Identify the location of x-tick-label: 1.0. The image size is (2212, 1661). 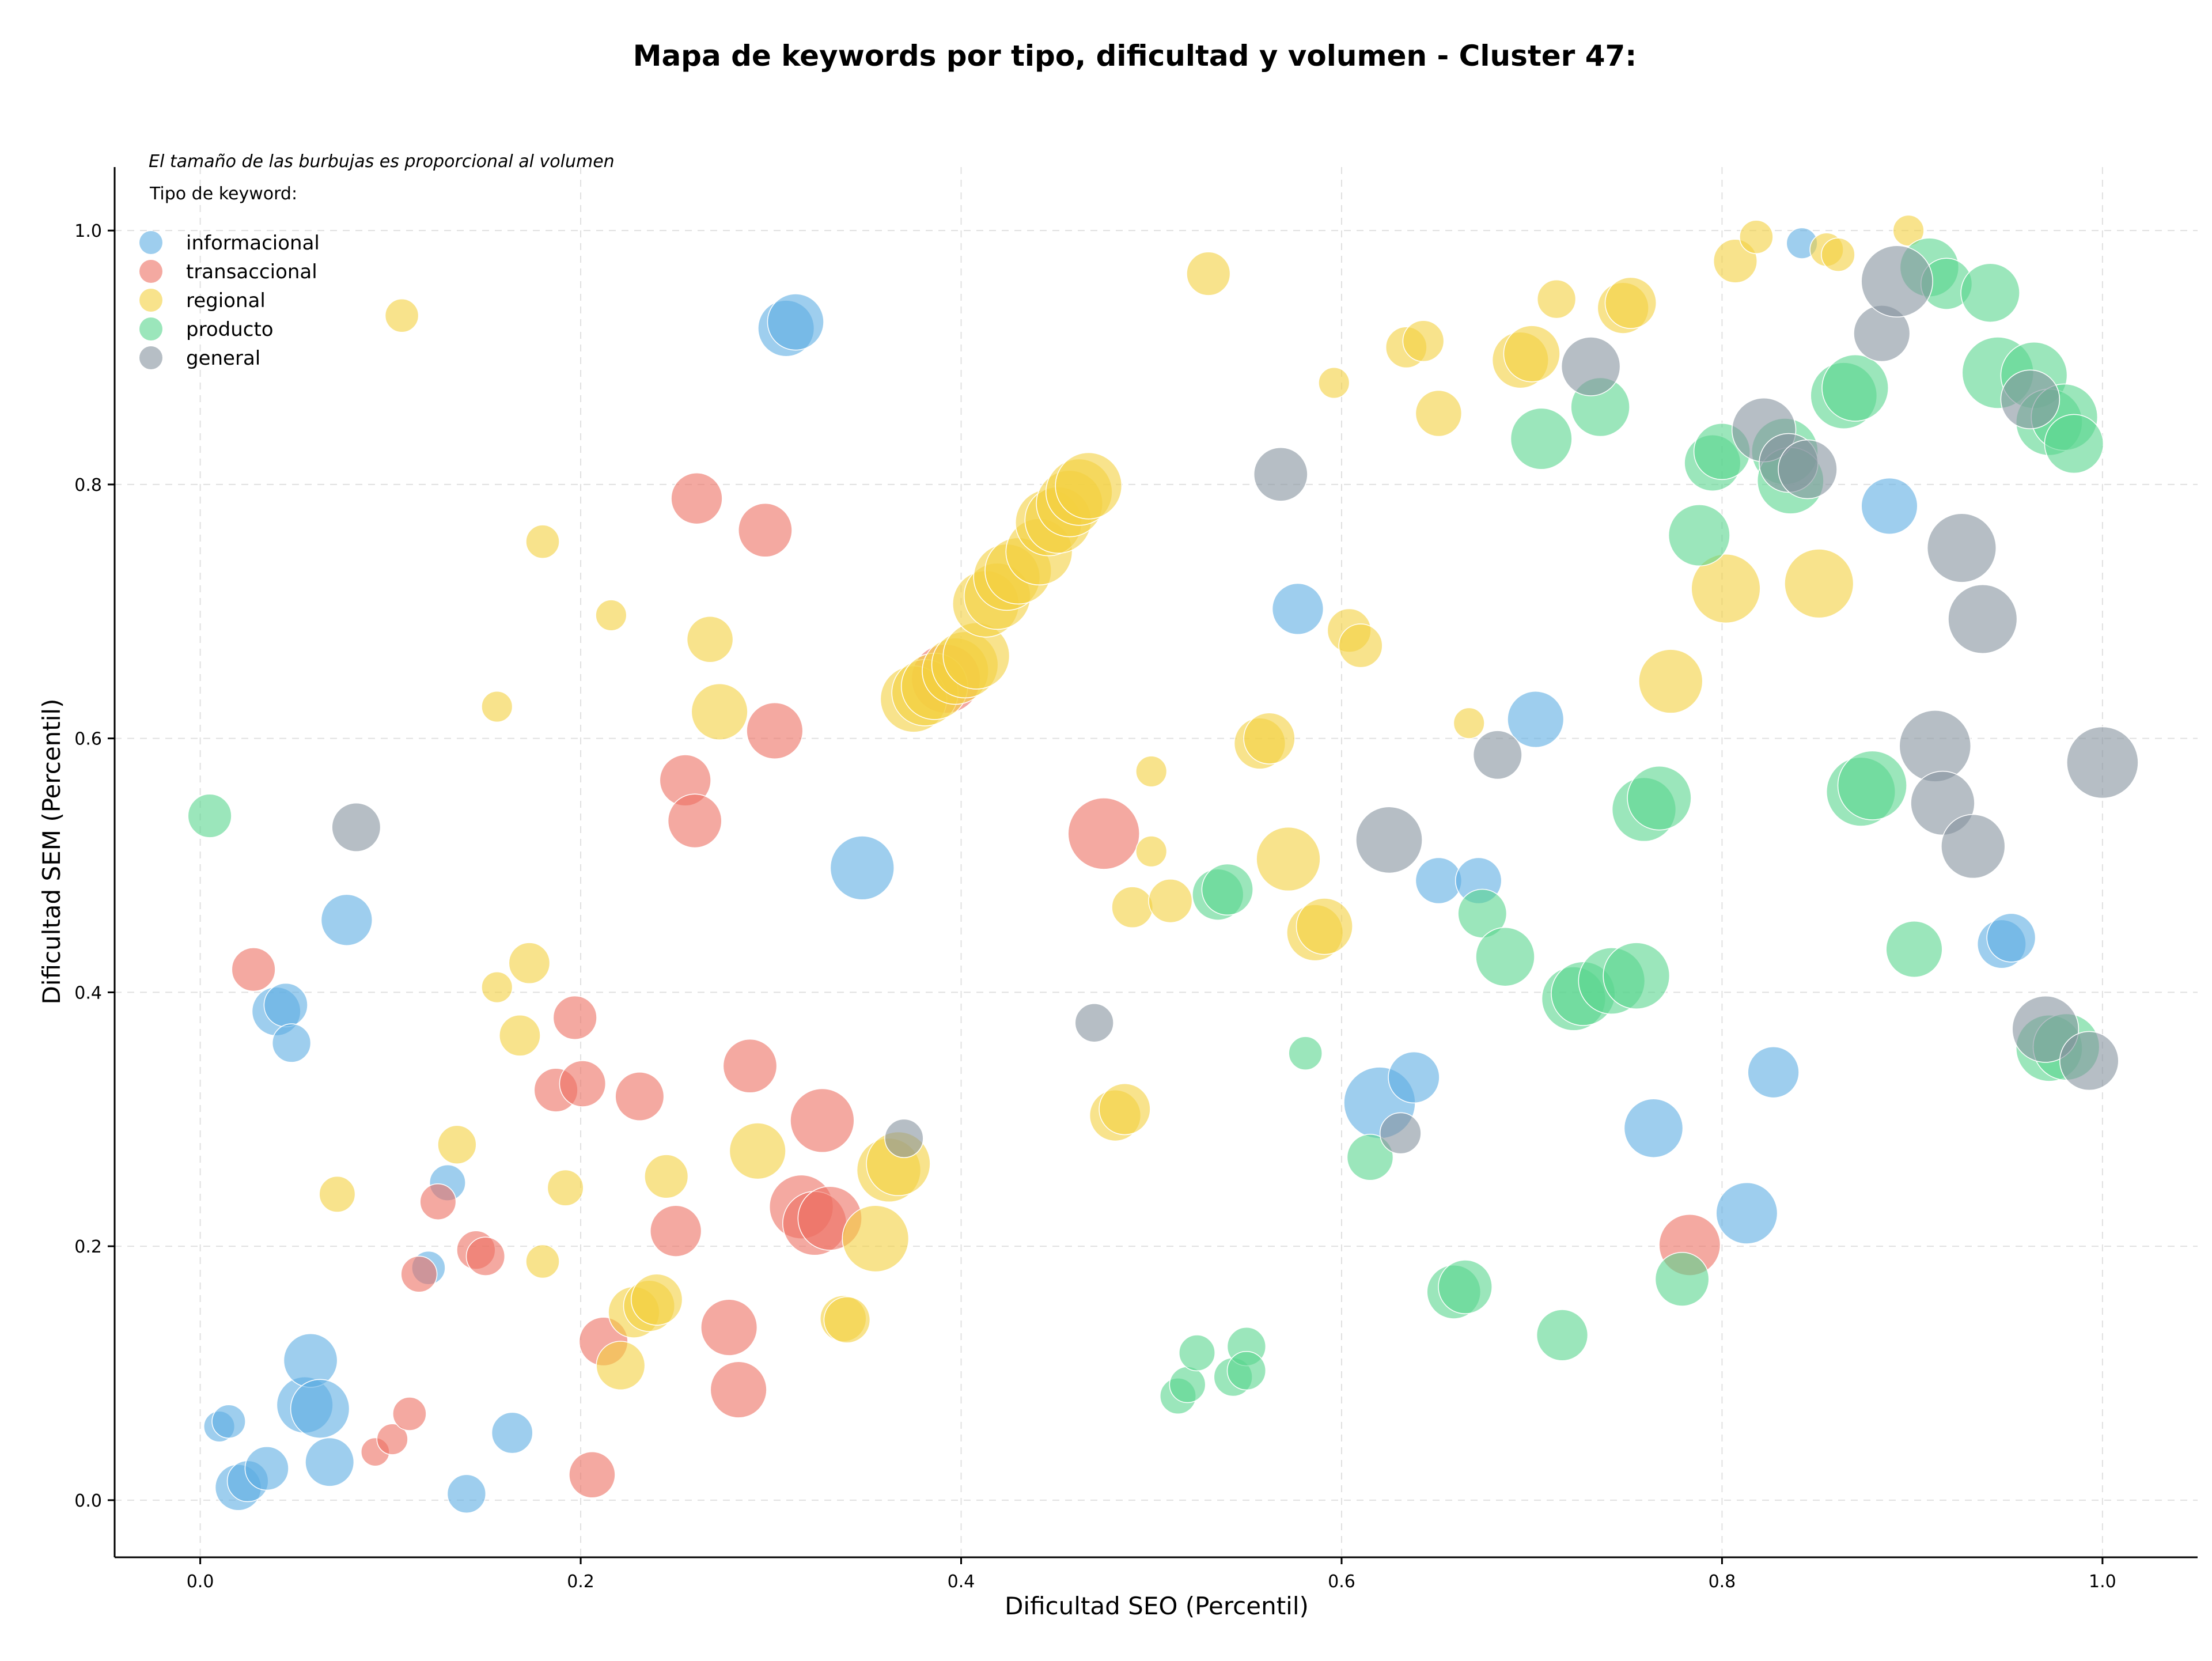
(2102, 1582).